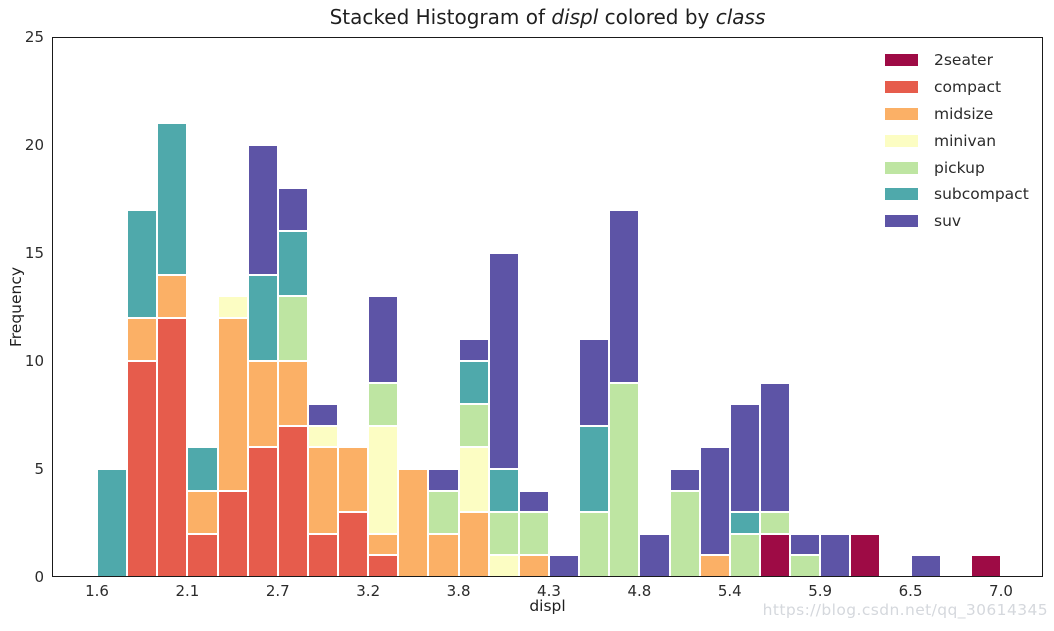  Describe the element at coordinates (981, 194) in the screenshot. I see `legend-label: subcompact` at that location.